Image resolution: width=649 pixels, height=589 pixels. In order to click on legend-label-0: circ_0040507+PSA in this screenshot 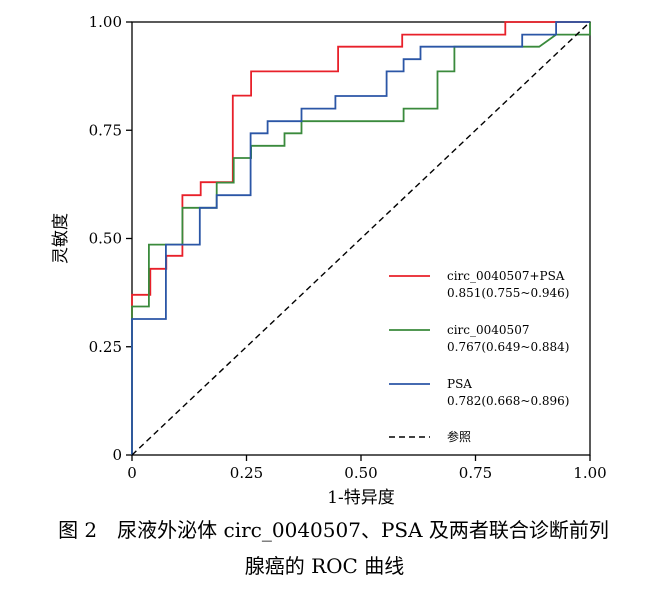, I will do `click(506, 276)`.